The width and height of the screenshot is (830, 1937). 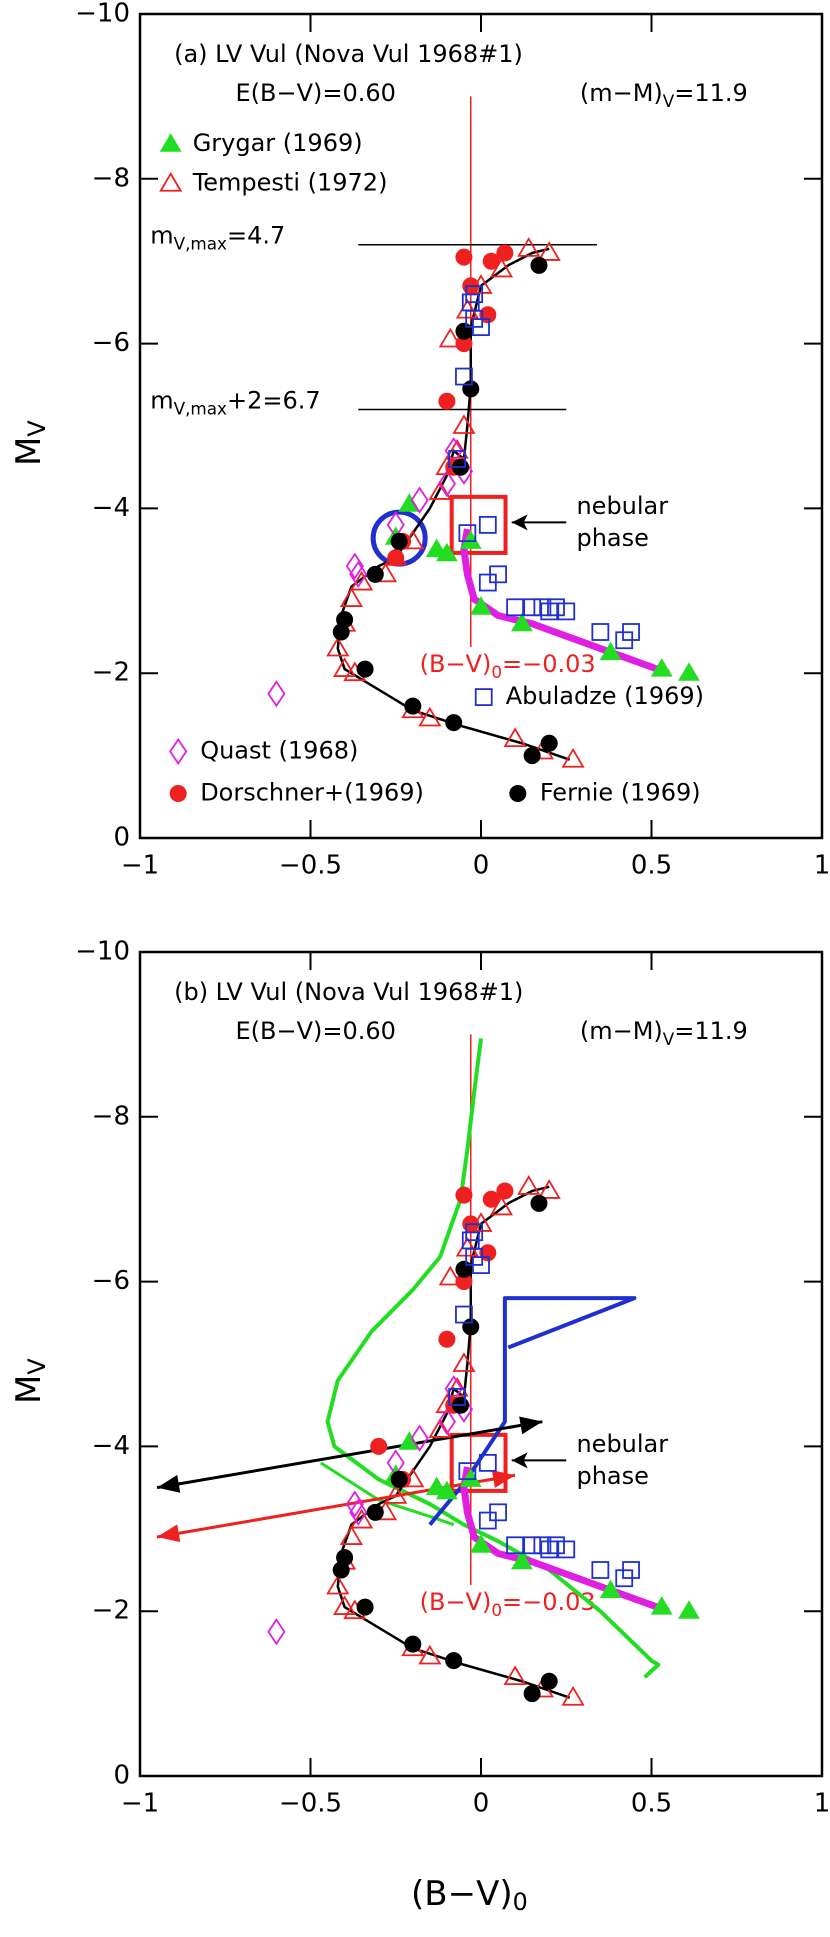 I want to click on text-part: =11.9, so click(x=711, y=1031).